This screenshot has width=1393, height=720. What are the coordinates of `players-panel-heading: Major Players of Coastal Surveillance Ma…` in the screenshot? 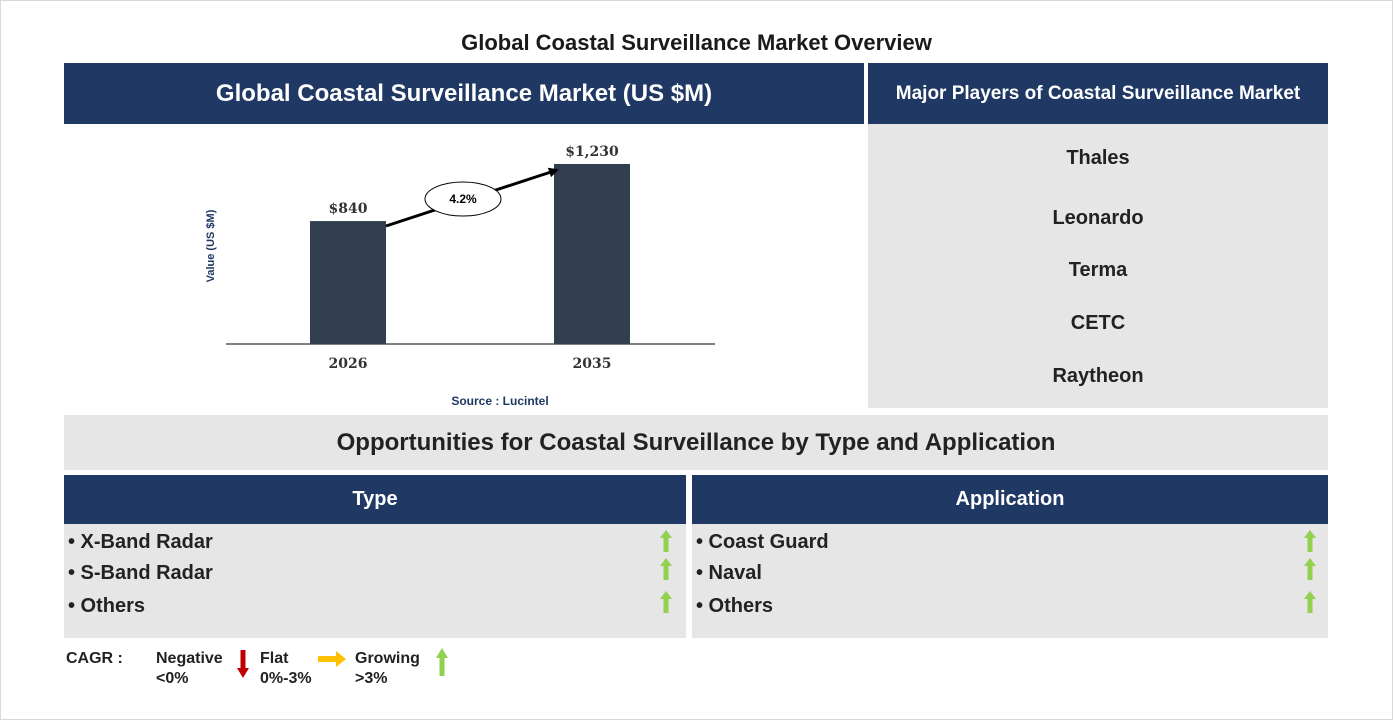 It's located at (1098, 93).